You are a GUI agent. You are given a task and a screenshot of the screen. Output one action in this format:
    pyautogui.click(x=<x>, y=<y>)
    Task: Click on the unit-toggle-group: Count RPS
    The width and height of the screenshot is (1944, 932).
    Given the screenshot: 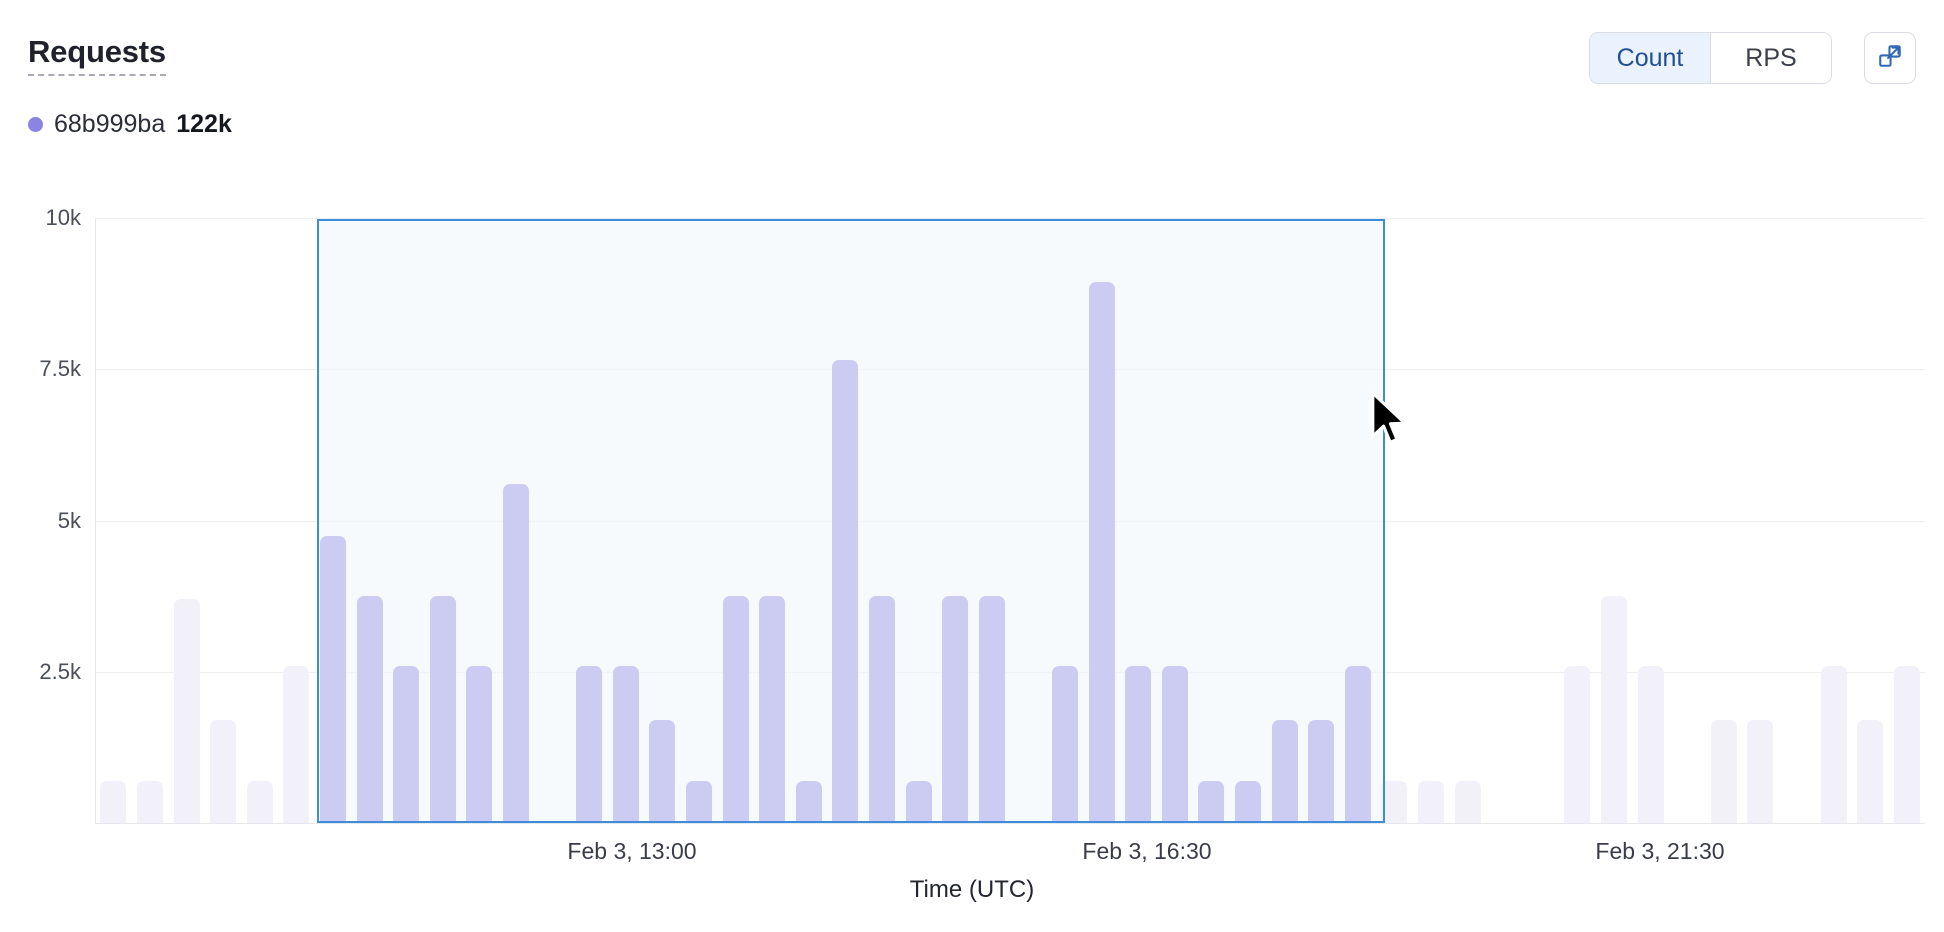 What is the action you would take?
    pyautogui.click(x=1710, y=58)
    